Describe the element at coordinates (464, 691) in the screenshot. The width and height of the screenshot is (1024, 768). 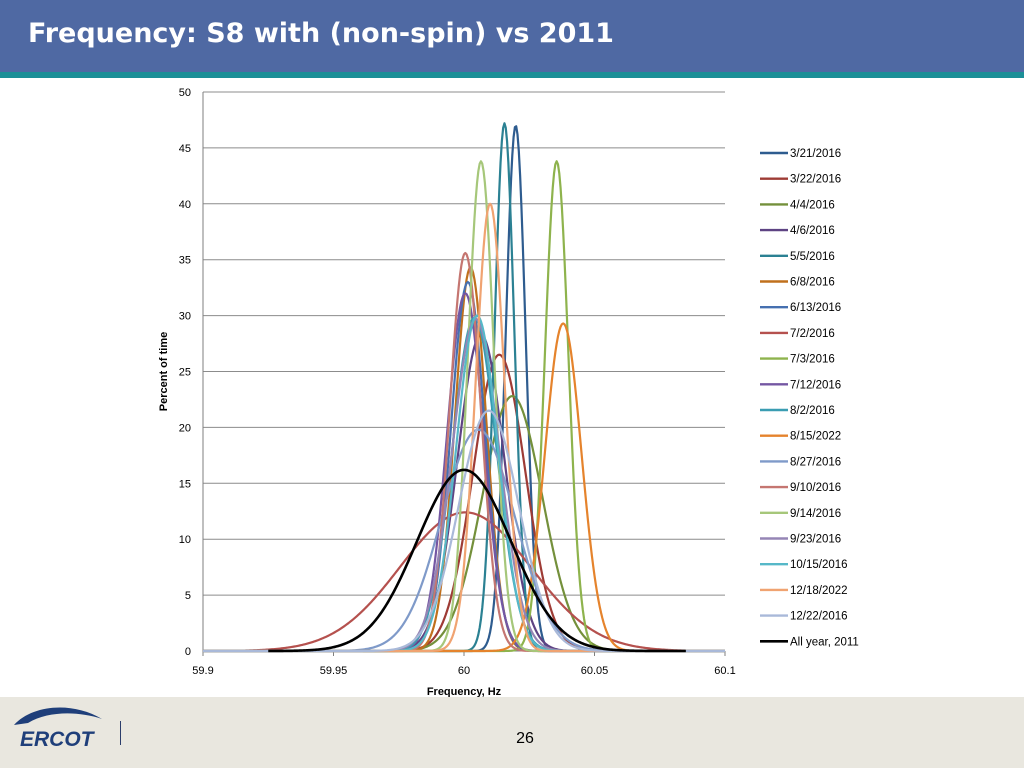
I see `x-axis-title: Frequency, Hz` at that location.